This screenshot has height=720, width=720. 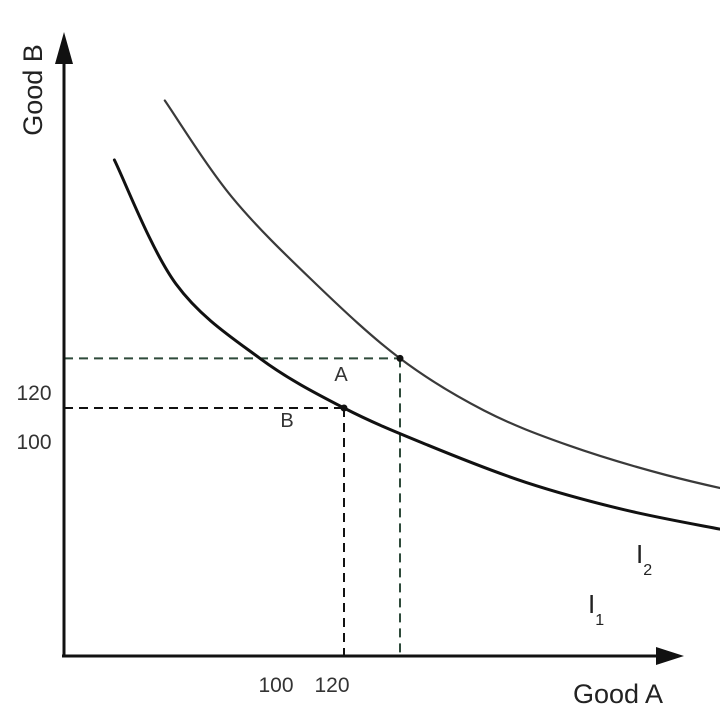 I want to click on y-tick-label-120: 120, so click(x=33, y=393).